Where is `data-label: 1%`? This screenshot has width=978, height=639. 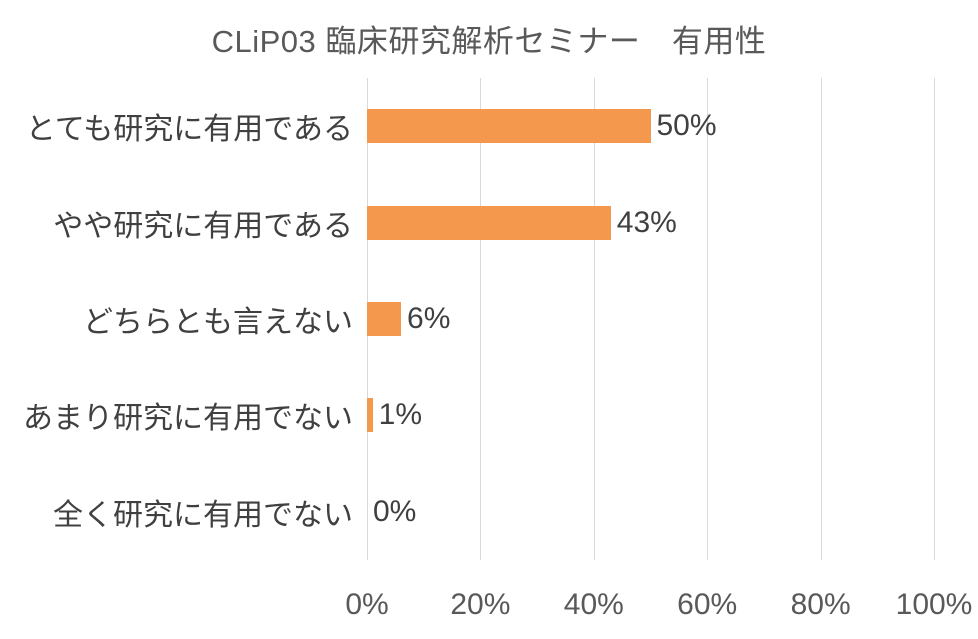 data-label: 1% is located at coordinates (400, 415).